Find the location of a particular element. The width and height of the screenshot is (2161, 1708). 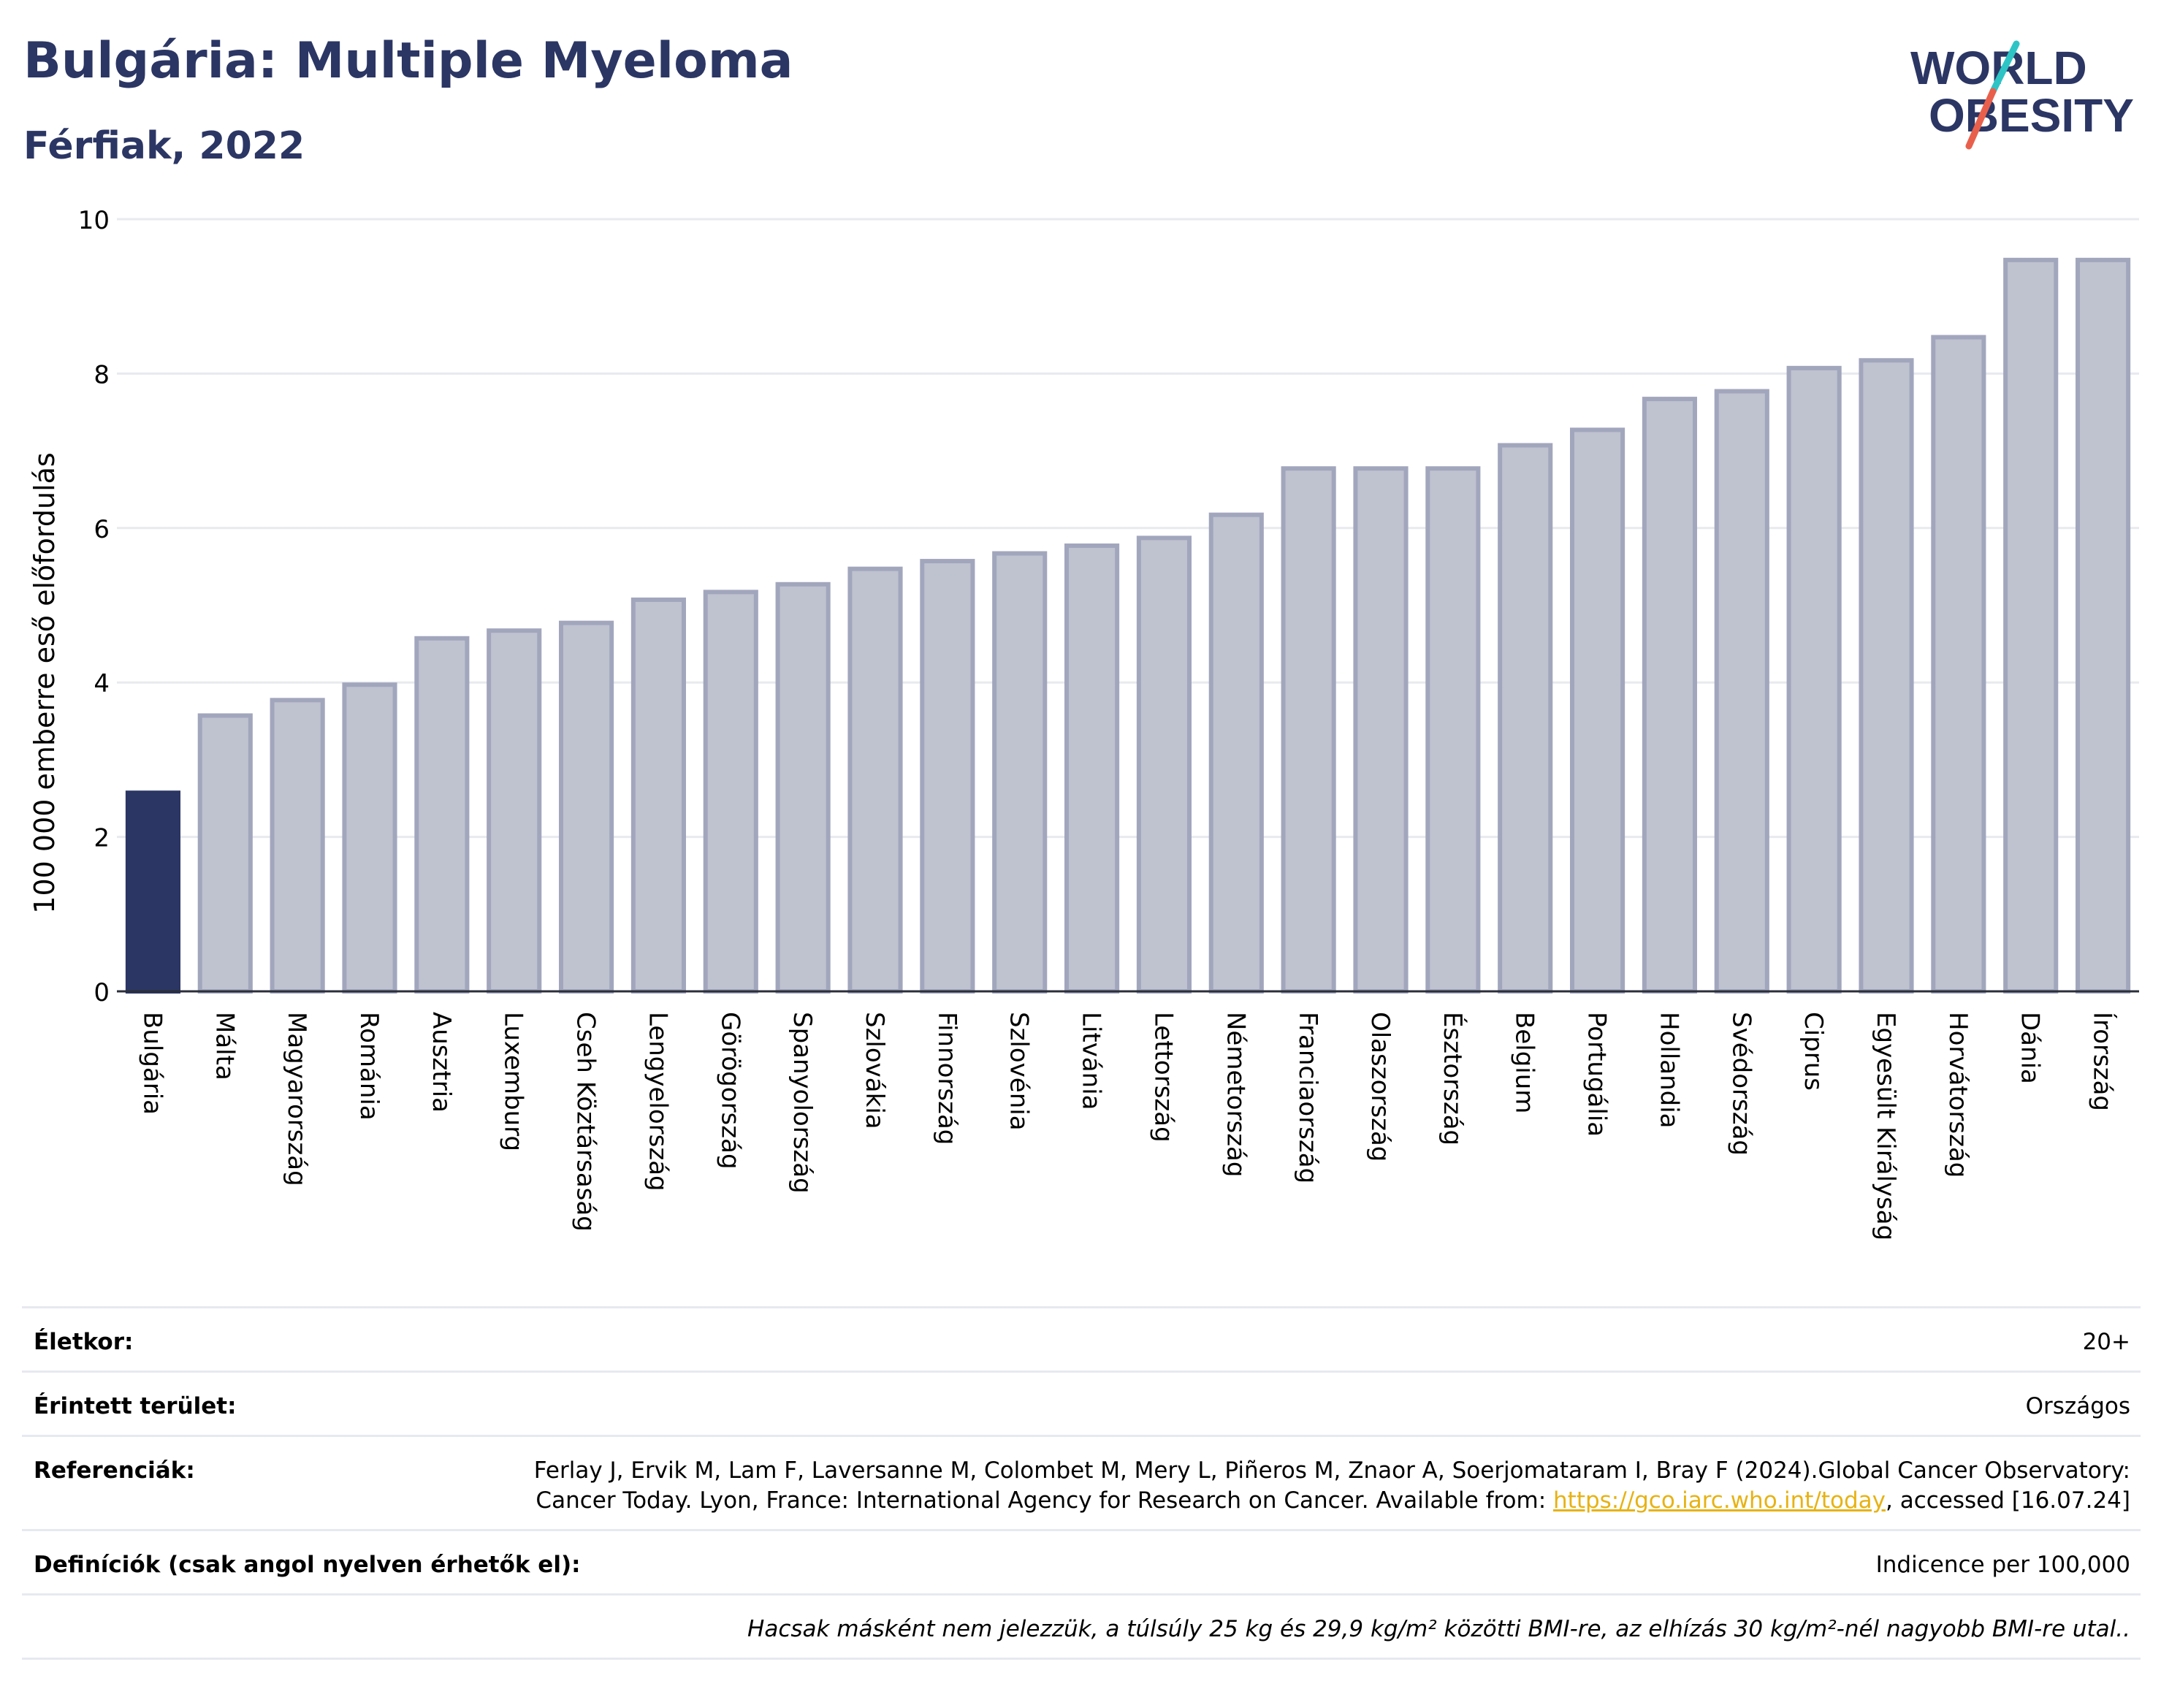

world-obesity-logo: WORLD OBESITY is located at coordinates (2027, 95).